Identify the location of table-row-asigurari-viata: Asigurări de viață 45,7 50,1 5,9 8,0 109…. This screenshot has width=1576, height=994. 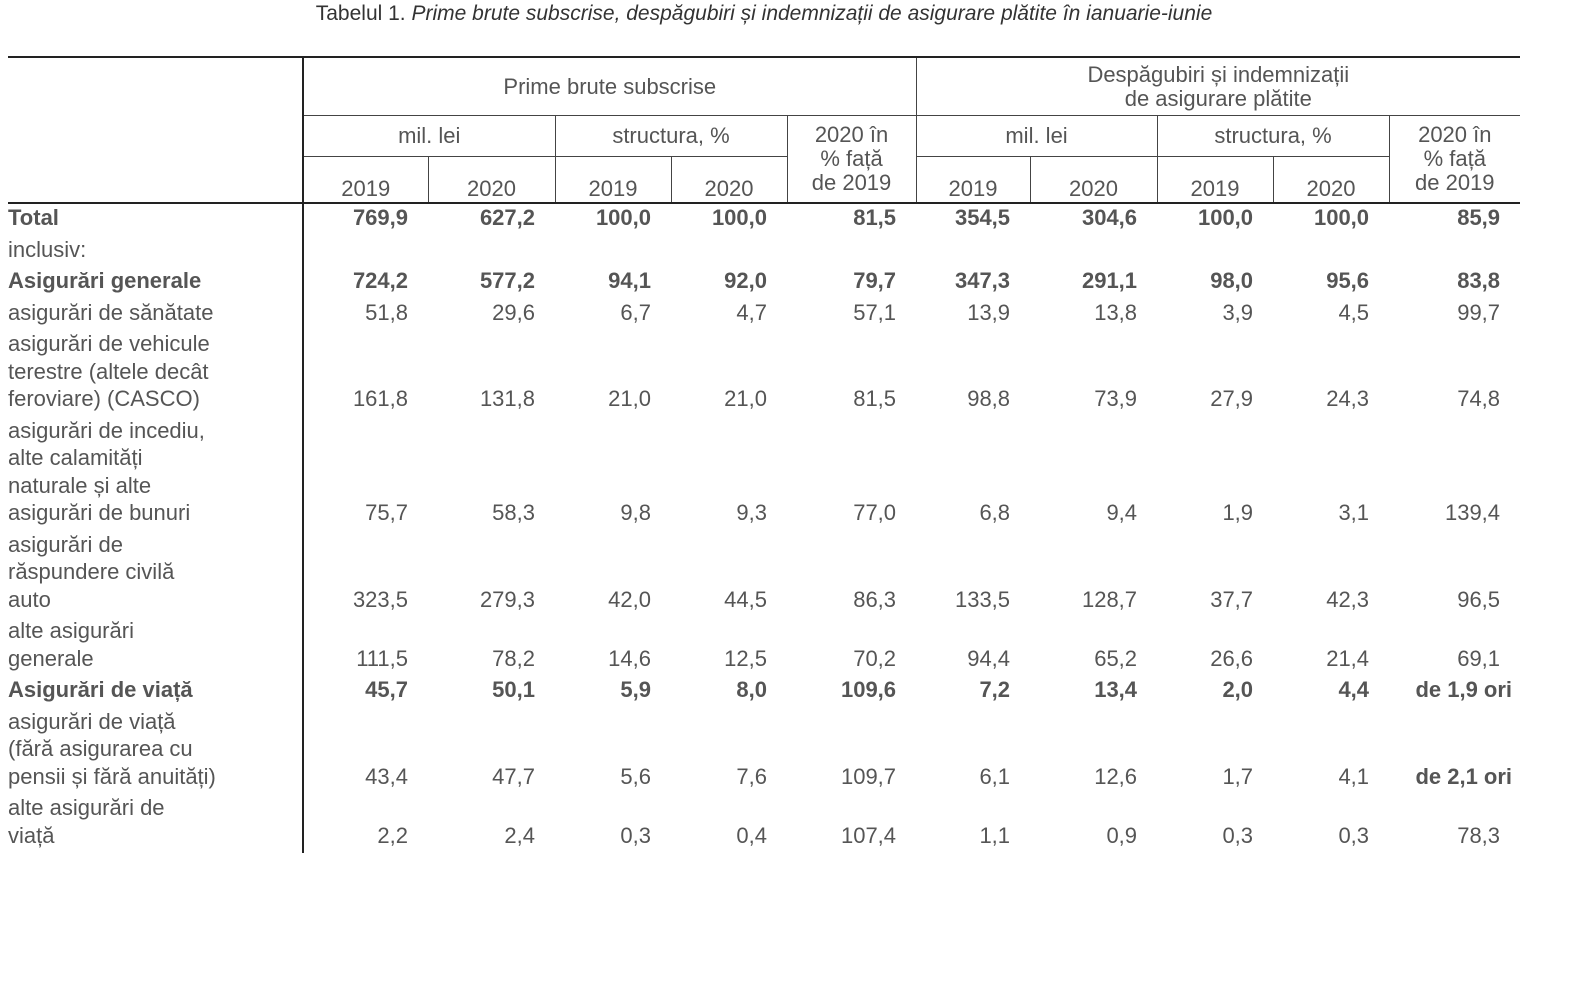
(764, 692).